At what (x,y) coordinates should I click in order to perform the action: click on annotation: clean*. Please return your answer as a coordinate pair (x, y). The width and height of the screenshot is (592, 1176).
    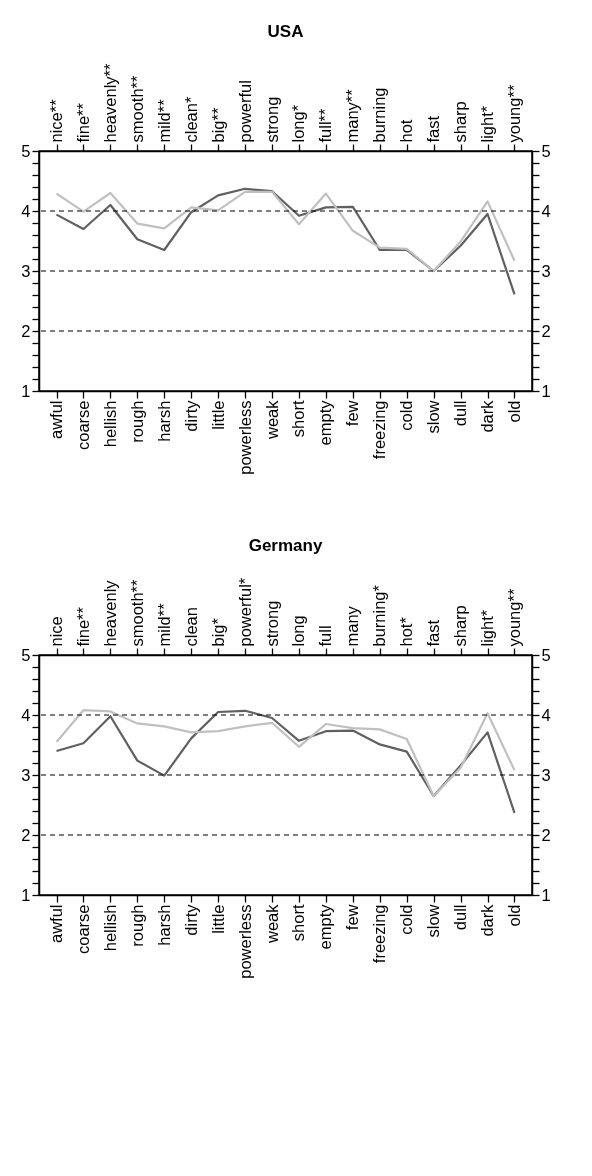
    Looking at the image, I should click on (190, 119).